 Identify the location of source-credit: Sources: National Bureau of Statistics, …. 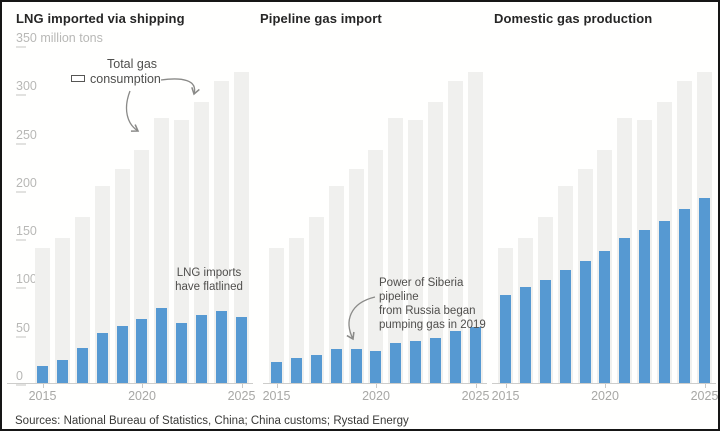
(212, 421).